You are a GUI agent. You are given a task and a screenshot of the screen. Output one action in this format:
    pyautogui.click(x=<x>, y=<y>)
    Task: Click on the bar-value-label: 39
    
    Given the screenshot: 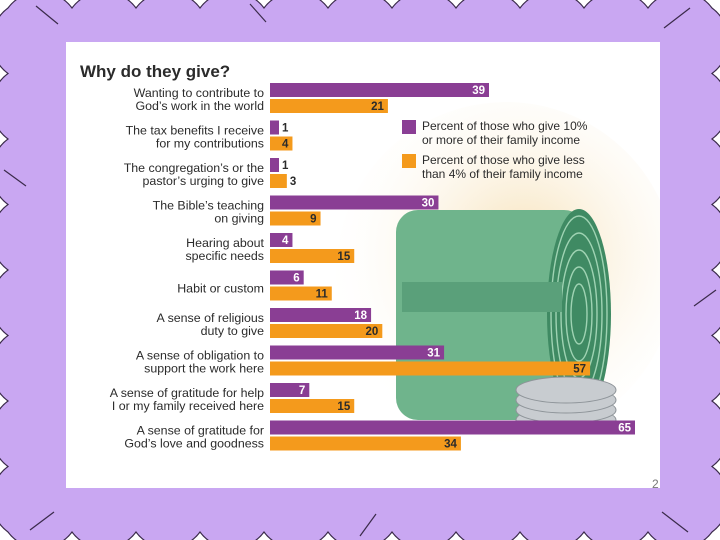 What is the action you would take?
    pyautogui.click(x=478, y=91)
    